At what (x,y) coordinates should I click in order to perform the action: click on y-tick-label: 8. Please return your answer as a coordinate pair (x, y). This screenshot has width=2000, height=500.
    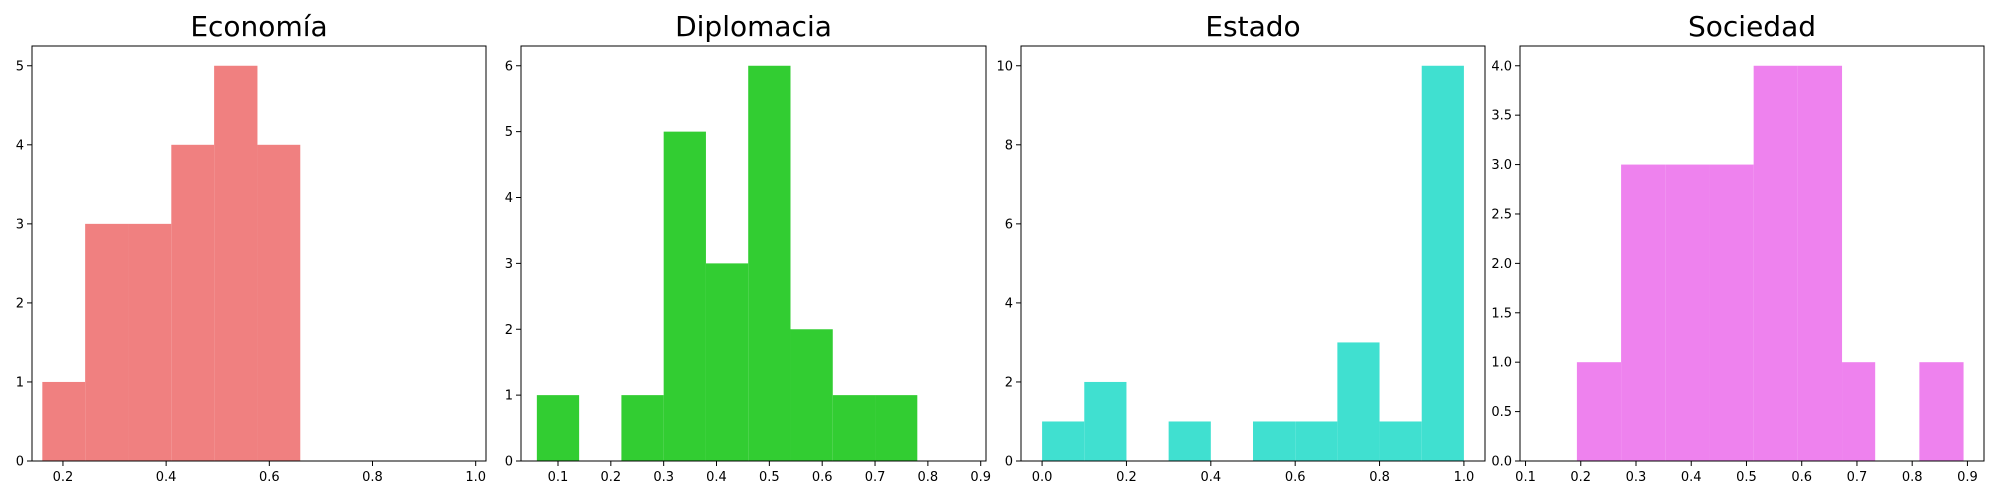
    Looking at the image, I should click on (1009, 145).